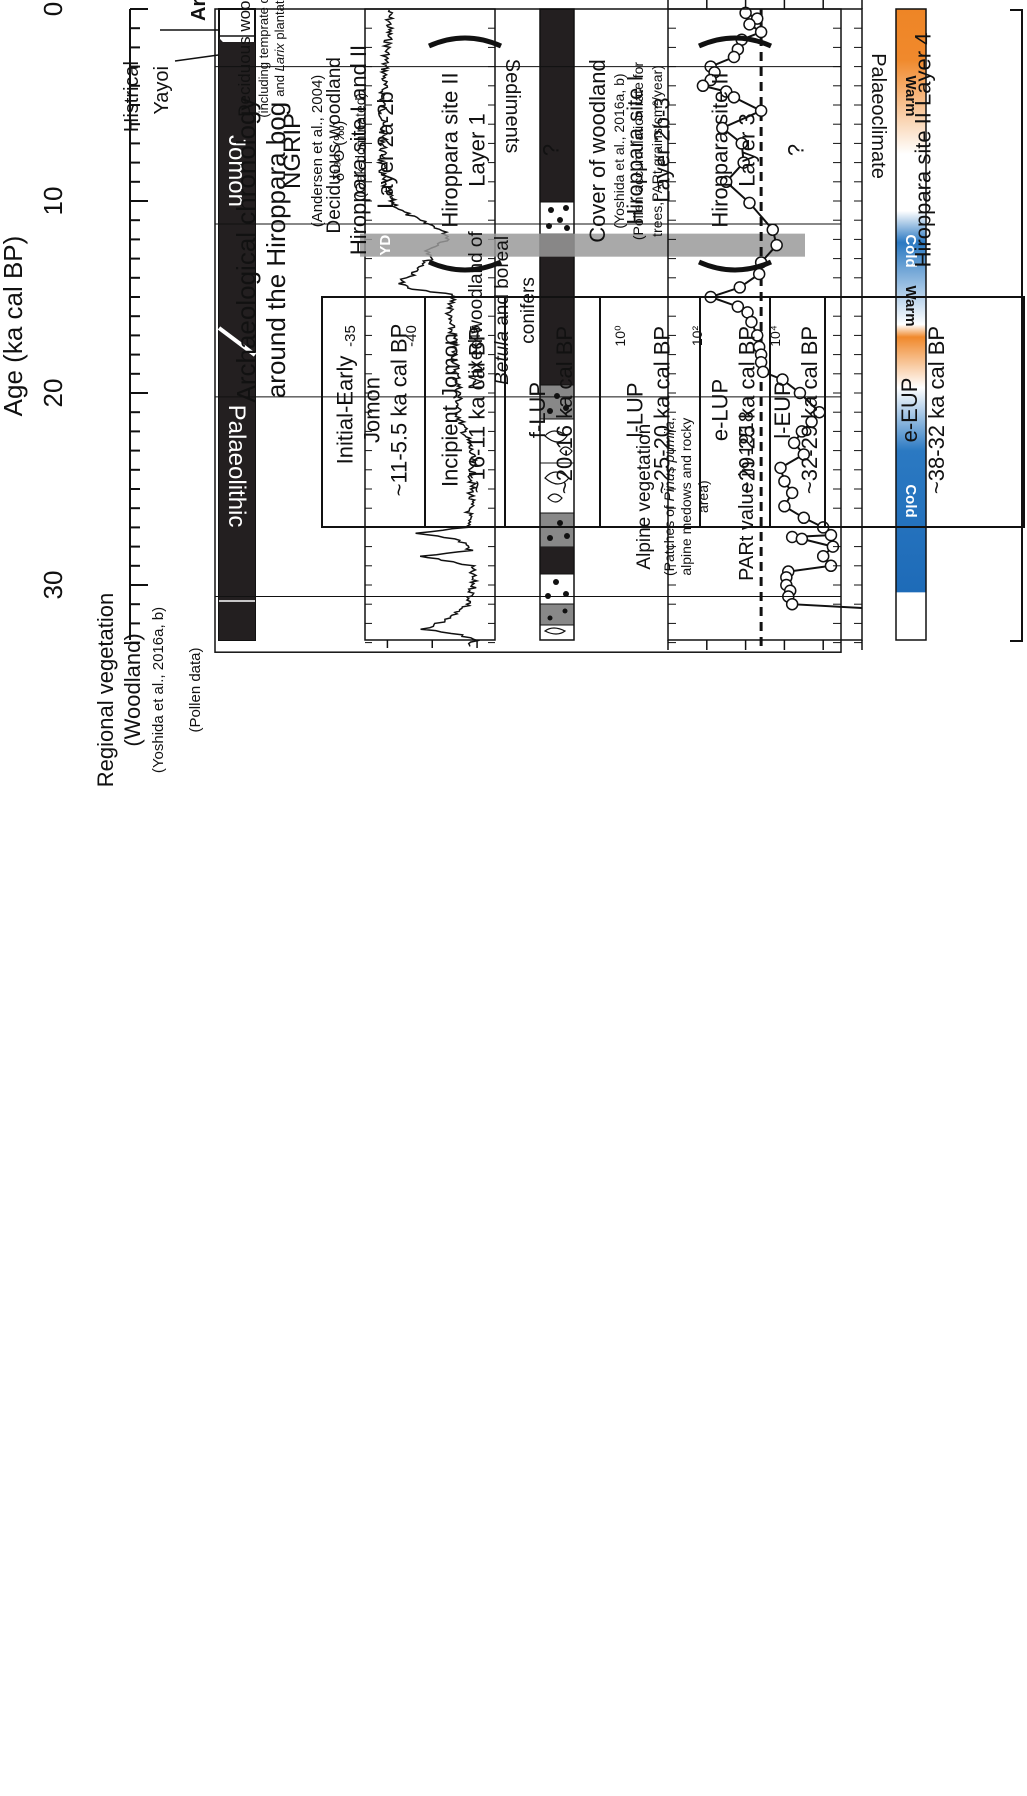 The width and height of the screenshot is (1027, 1796). What do you see at coordinates (317, 151) in the screenshot?
I see `ngrip-citation: (Andersen et al., 2004)` at bounding box center [317, 151].